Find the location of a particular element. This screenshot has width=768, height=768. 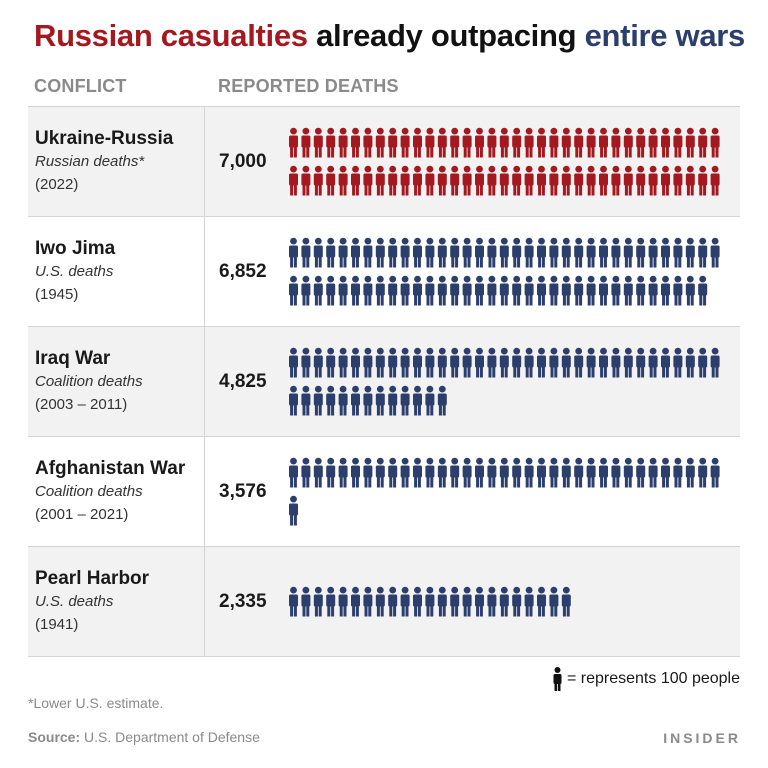

conflict-years: (2003 – 2011) is located at coordinates (81, 404).